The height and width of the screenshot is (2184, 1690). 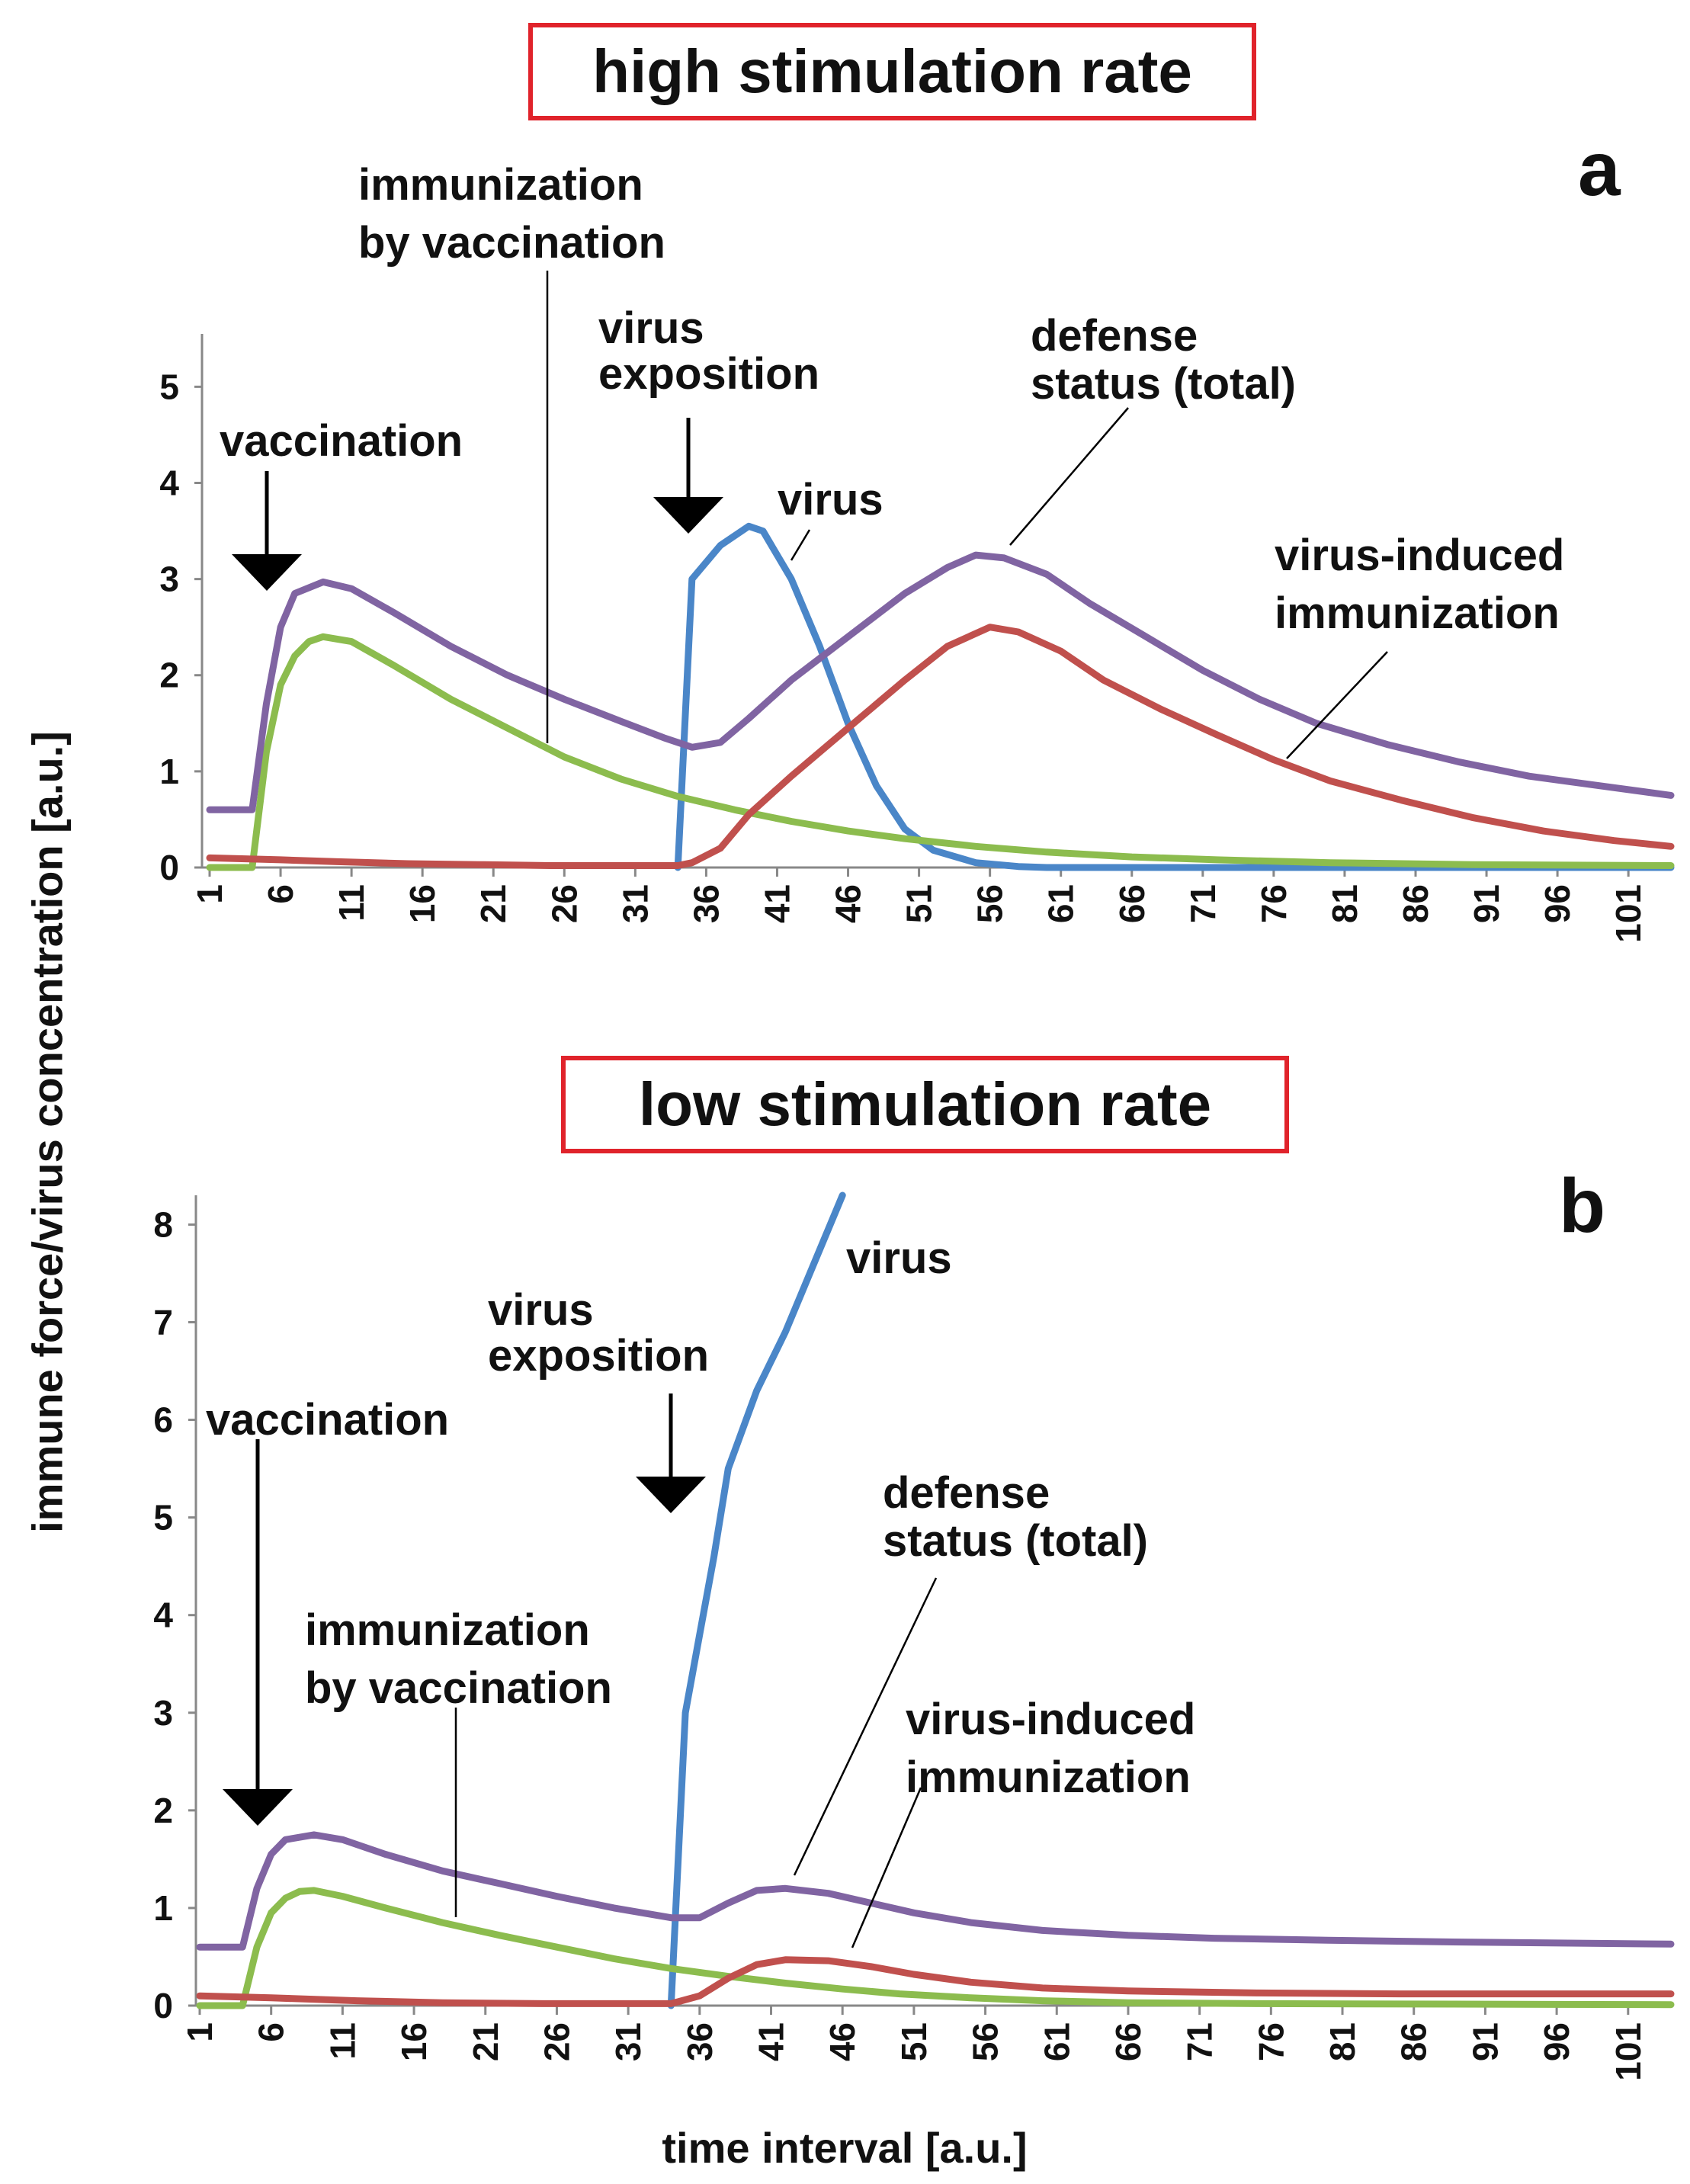 What do you see at coordinates (169, 579) in the screenshot?
I see `chart-a-y-tick-label: 3` at bounding box center [169, 579].